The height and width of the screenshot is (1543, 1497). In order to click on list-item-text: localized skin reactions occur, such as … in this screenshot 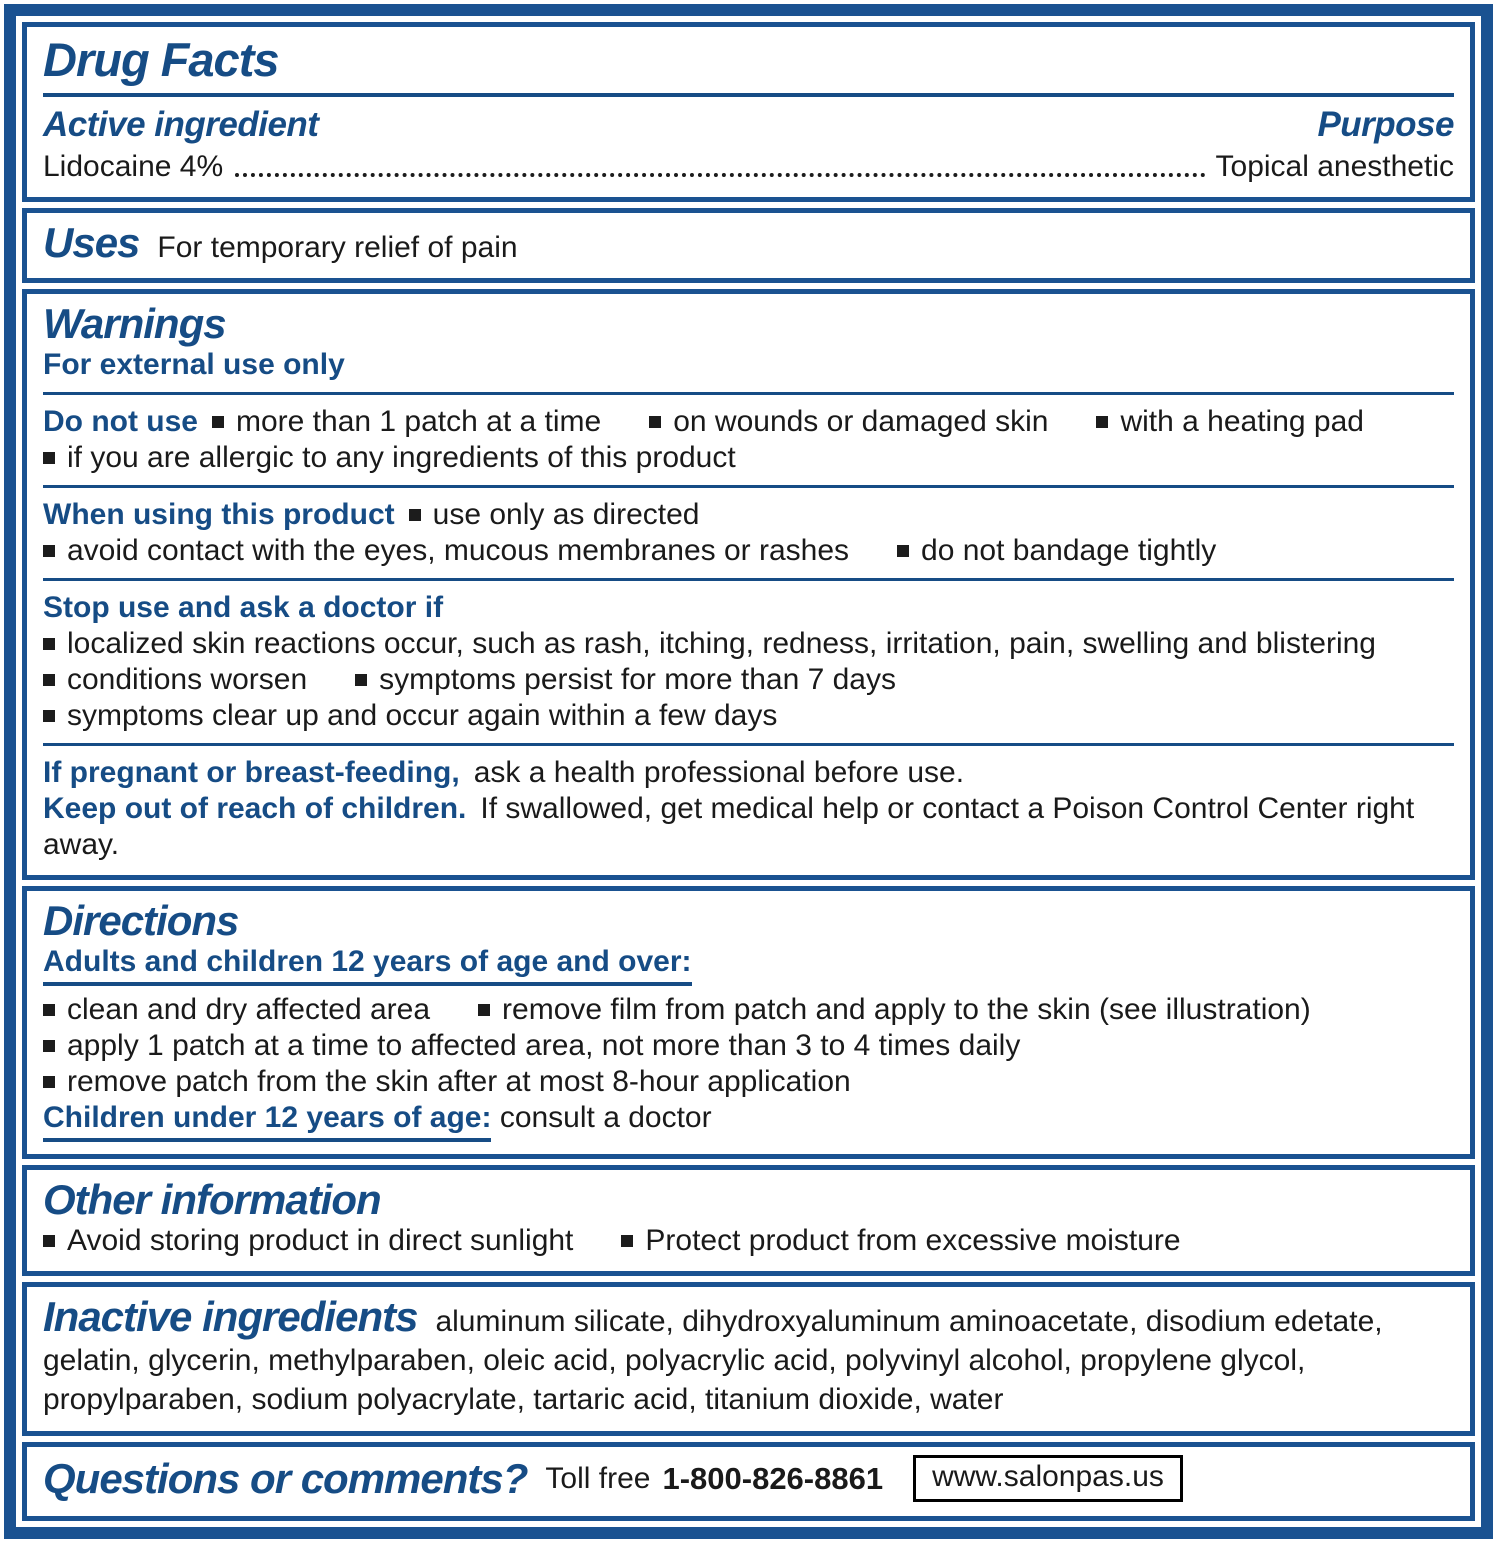, I will do `click(721, 644)`.